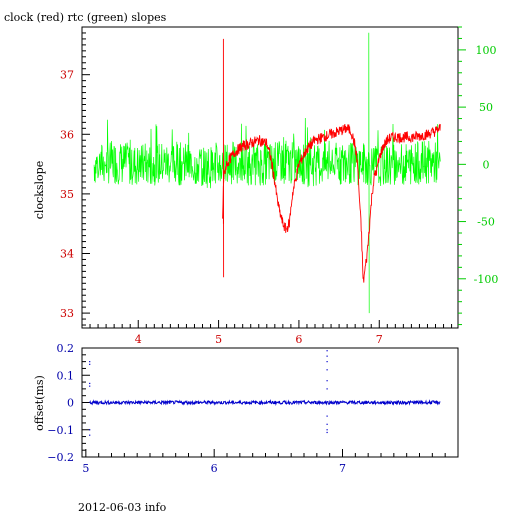 The height and width of the screenshot is (512, 512). Describe the element at coordinates (486, 164) in the screenshot. I see `y2-tick-label: 0` at that location.